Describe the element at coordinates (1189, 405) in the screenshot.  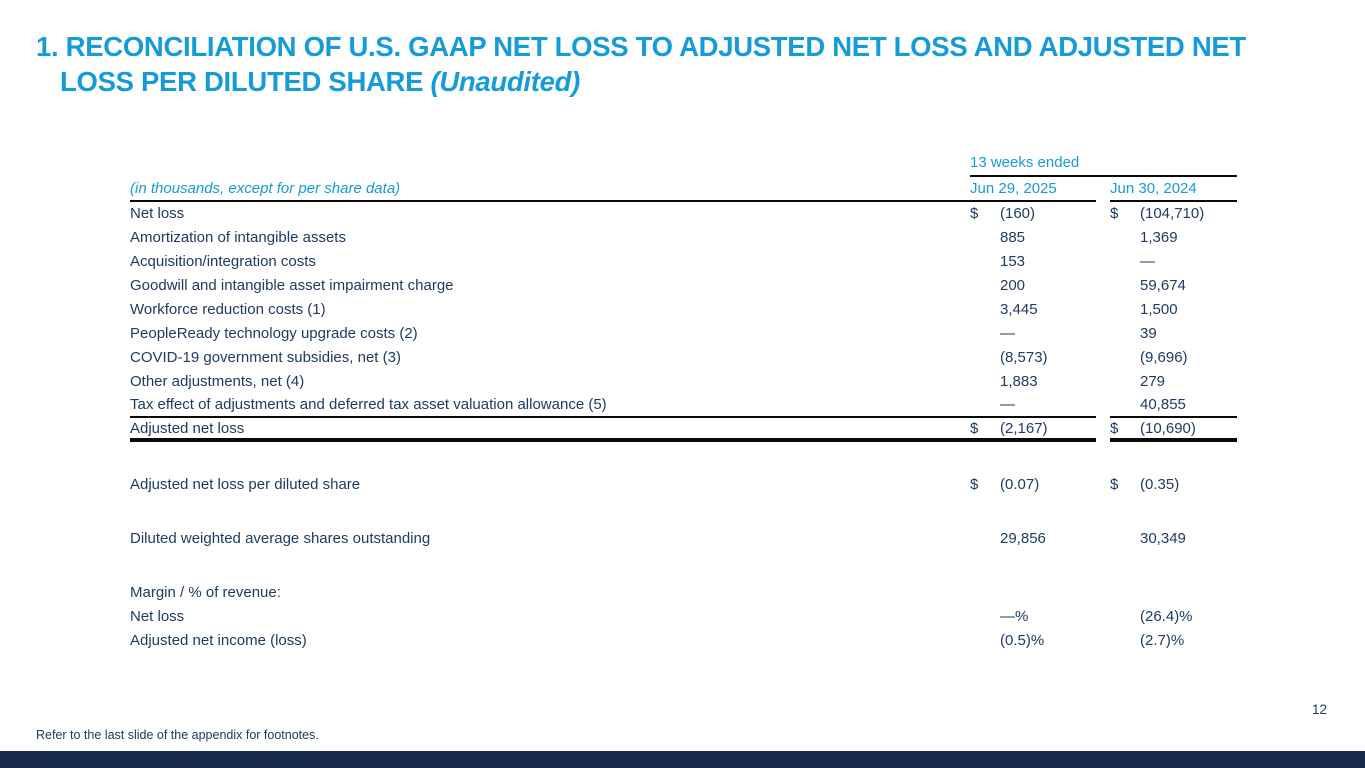
I see `value-2024: 40,855` at that location.